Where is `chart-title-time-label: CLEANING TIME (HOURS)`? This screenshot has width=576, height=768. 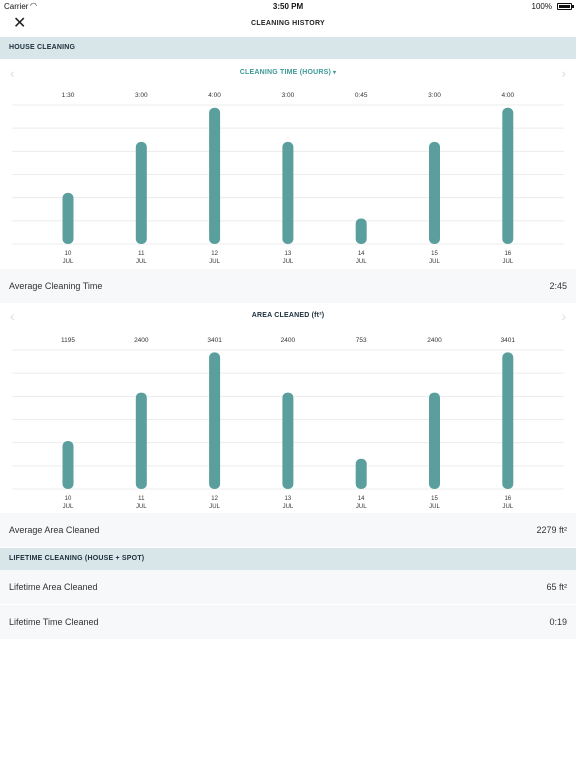 chart-title-time-label: CLEANING TIME (HOURS) is located at coordinates (285, 72).